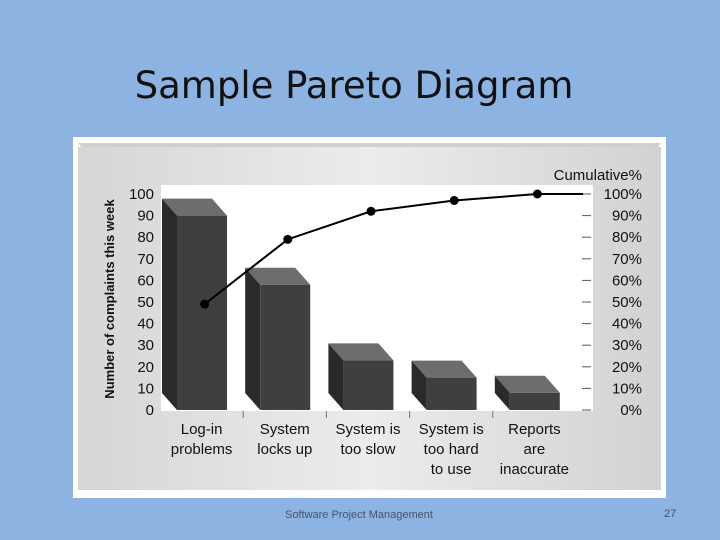 Image resolution: width=720 pixels, height=540 pixels. What do you see at coordinates (367, 449) in the screenshot?
I see `x-tick-label: too slow` at bounding box center [367, 449].